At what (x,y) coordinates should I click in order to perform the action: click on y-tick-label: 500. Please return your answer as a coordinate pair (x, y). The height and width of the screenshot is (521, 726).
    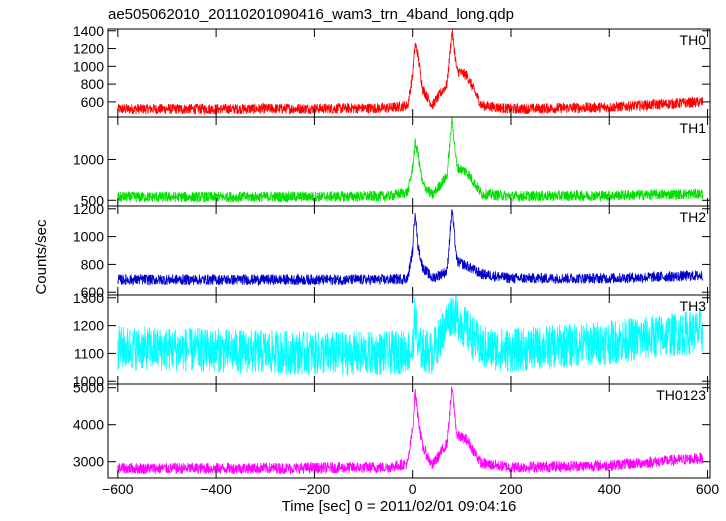
    Looking at the image, I should click on (93, 200).